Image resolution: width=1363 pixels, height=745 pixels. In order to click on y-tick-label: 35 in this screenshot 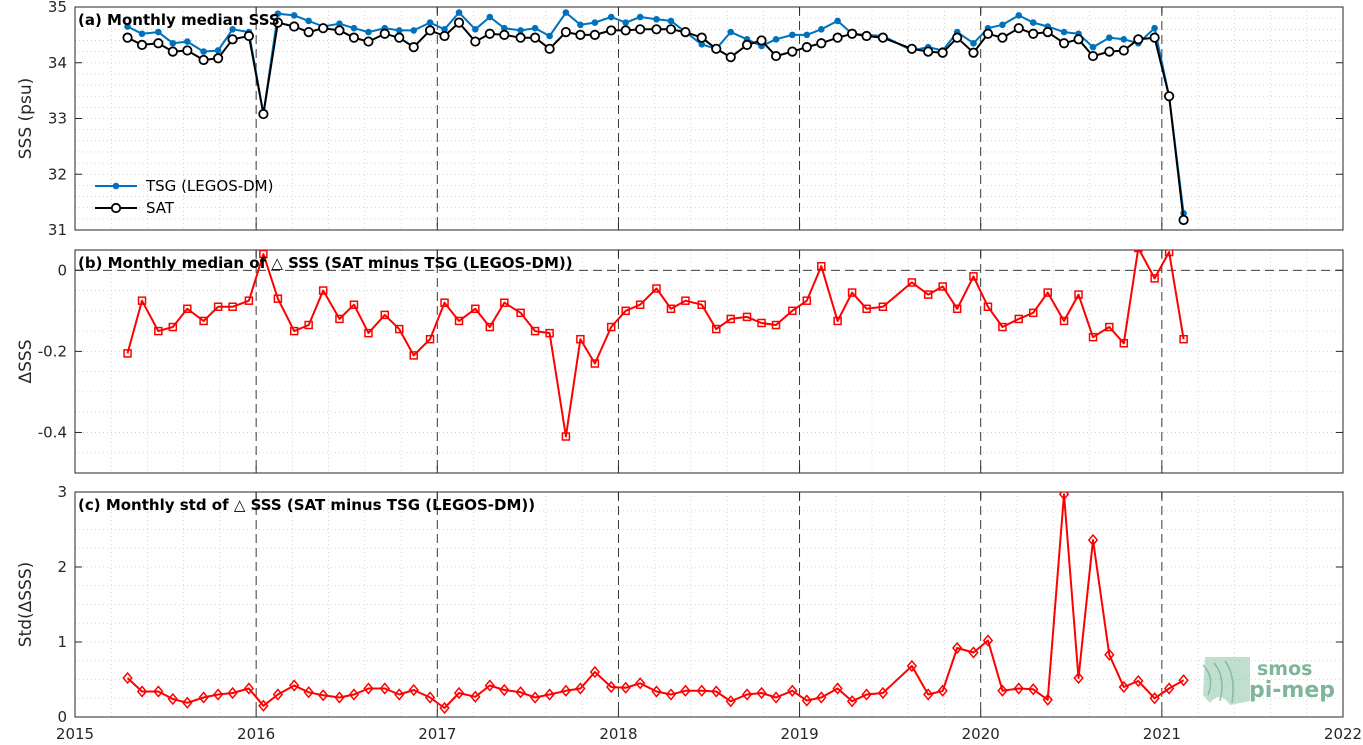, I will do `click(57, 8)`.